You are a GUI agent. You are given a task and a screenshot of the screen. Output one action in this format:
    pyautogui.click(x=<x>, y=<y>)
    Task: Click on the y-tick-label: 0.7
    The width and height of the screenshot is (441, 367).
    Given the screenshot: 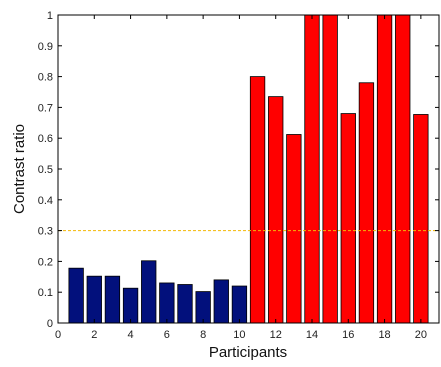 What is the action you would take?
    pyautogui.click(x=45, y=108)
    